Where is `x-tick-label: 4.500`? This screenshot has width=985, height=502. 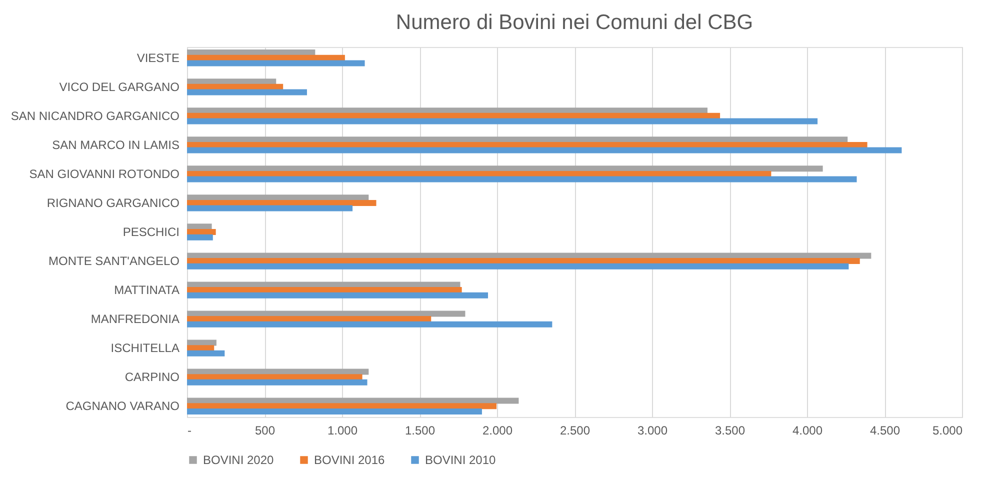
x-tick-label: 4.500 is located at coordinates (885, 431).